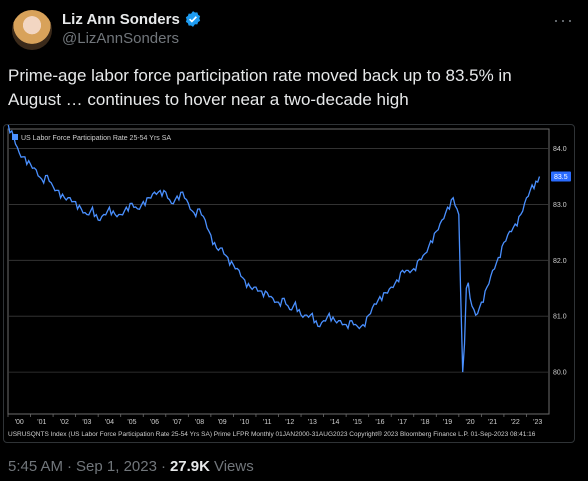  I want to click on x-tick-label: '01, so click(41, 422).